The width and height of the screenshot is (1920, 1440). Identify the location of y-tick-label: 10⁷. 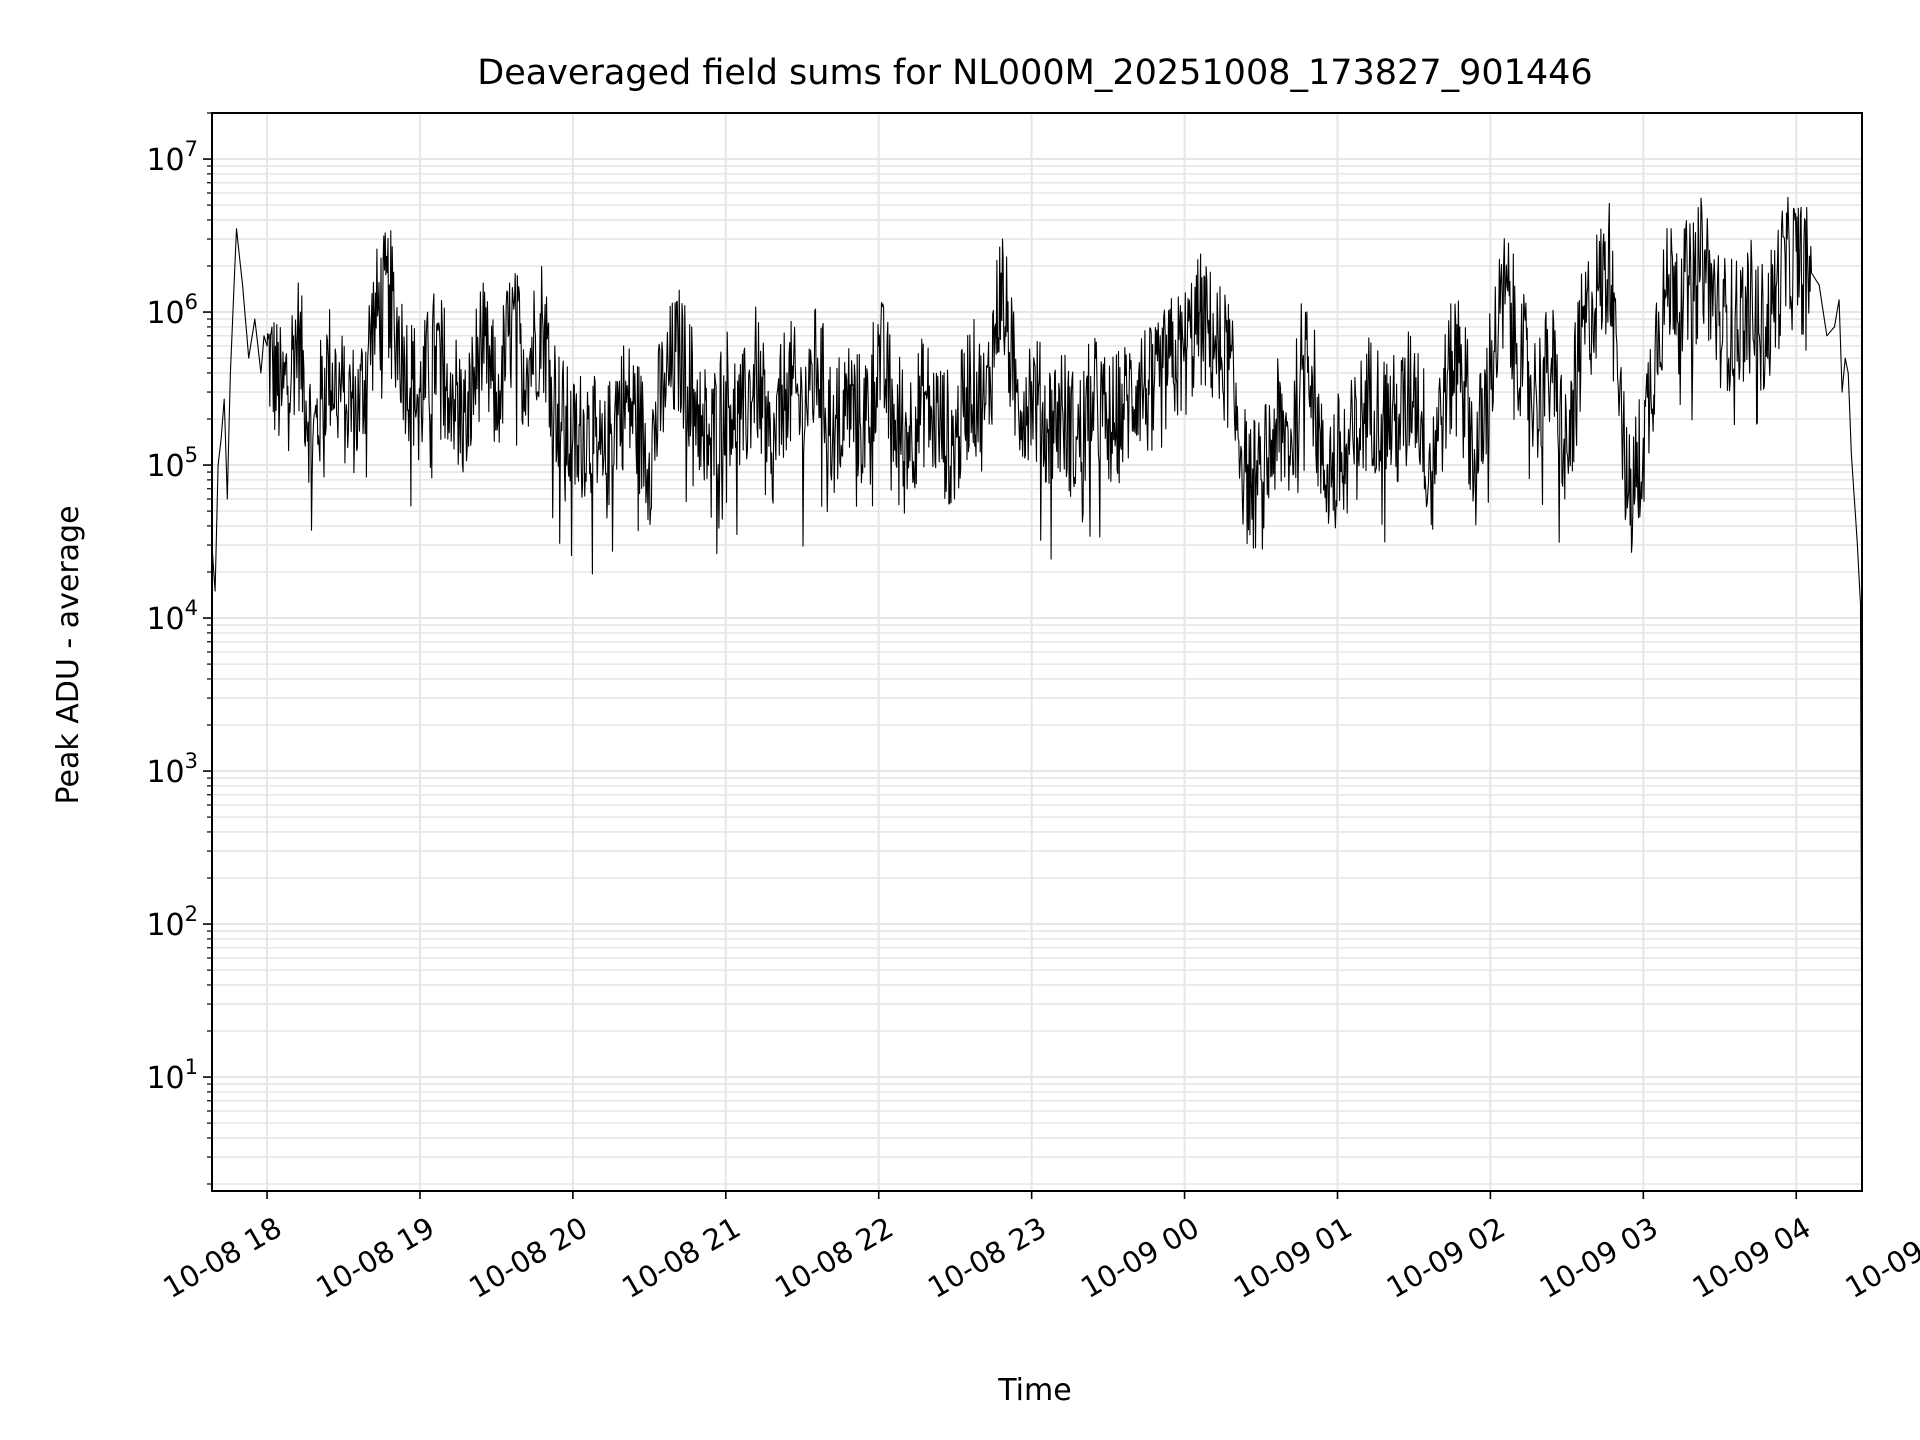
(172, 157).